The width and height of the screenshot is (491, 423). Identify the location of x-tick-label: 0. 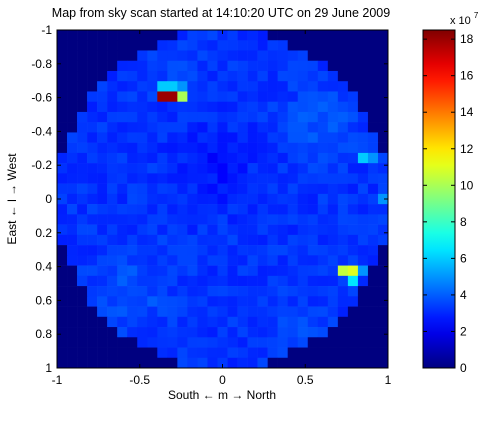
(222, 380).